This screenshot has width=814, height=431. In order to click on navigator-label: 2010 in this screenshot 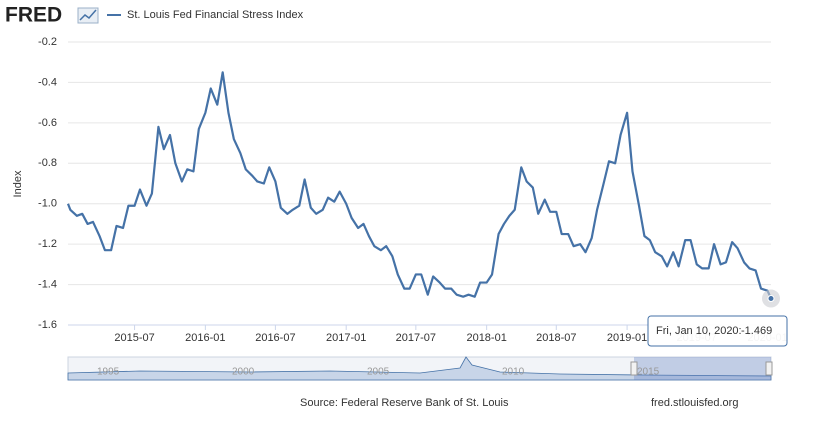, I will do `click(513, 372)`.